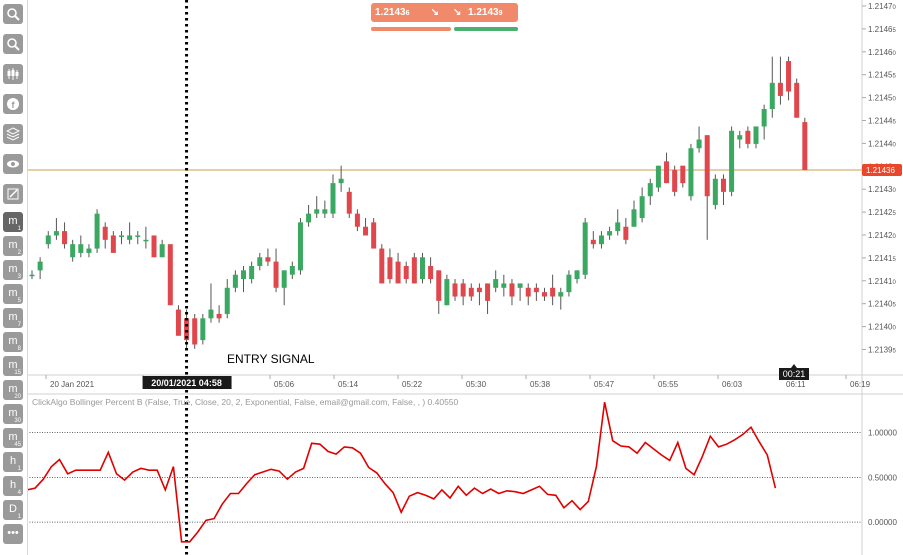  Describe the element at coordinates (13, 390) in the screenshot. I see `timeframe-button-7: m 20` at that location.